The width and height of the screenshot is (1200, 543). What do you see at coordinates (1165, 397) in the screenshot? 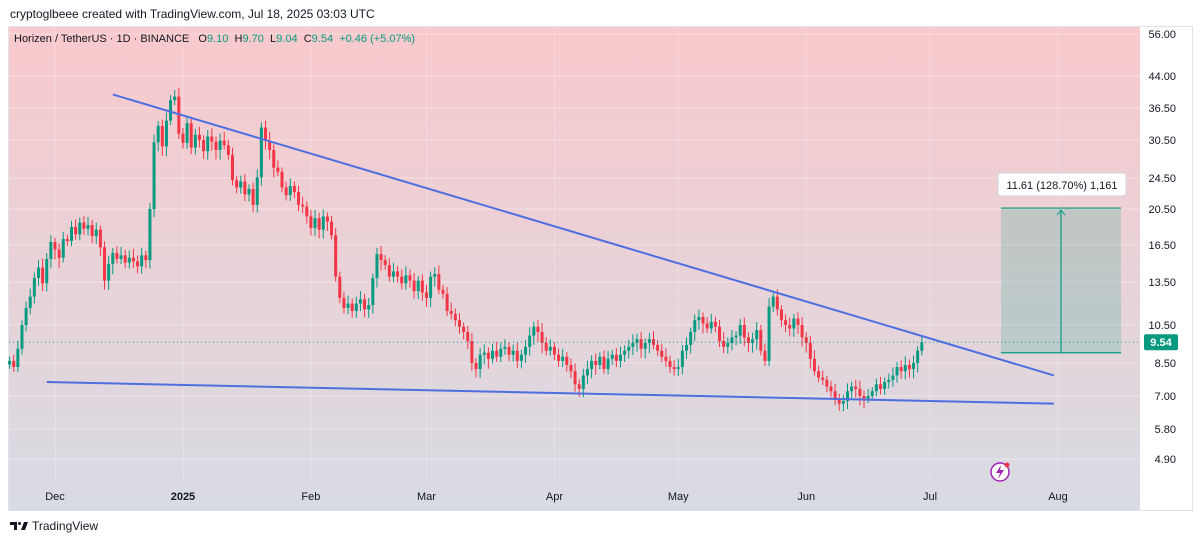
I see `y-tick-label: 7.00` at bounding box center [1165, 397].